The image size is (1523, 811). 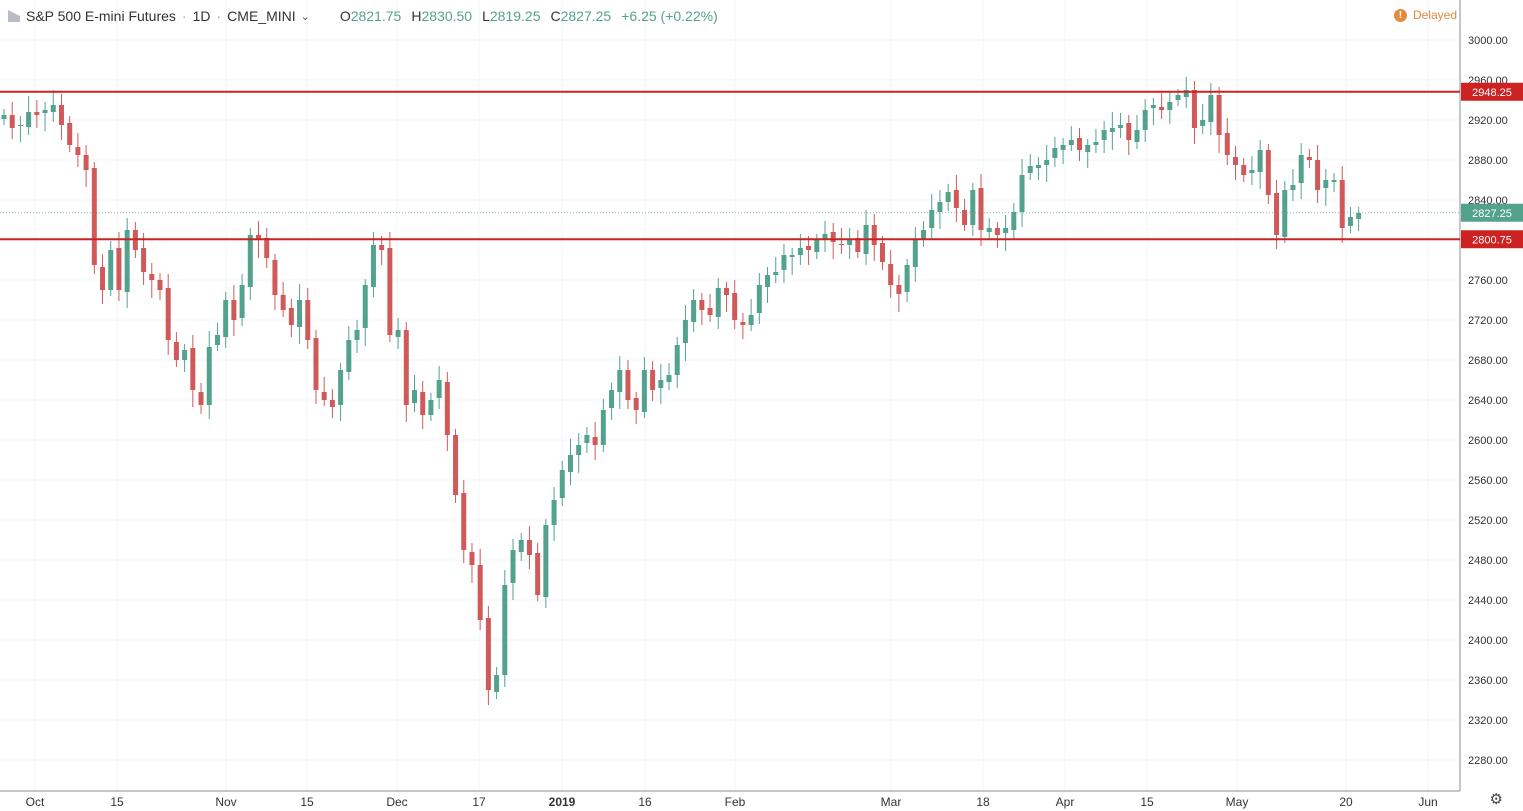 What do you see at coordinates (117, 802) in the screenshot?
I see `time-tick-label: 15` at bounding box center [117, 802].